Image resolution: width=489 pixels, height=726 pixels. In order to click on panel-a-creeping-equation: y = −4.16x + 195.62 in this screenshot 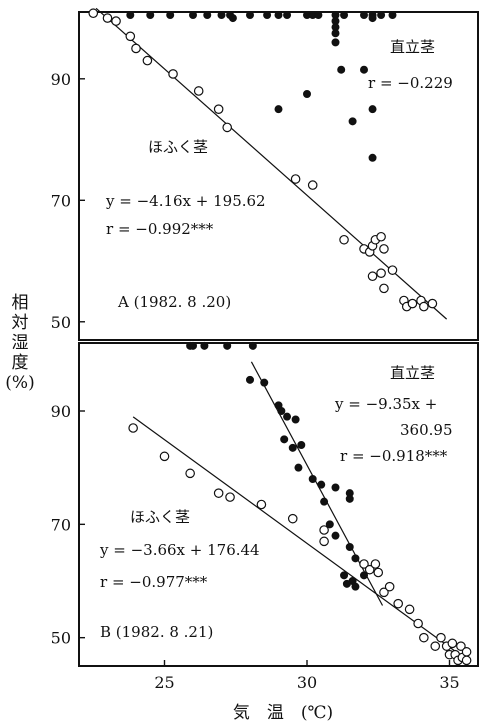, I will do `click(185, 201)`.